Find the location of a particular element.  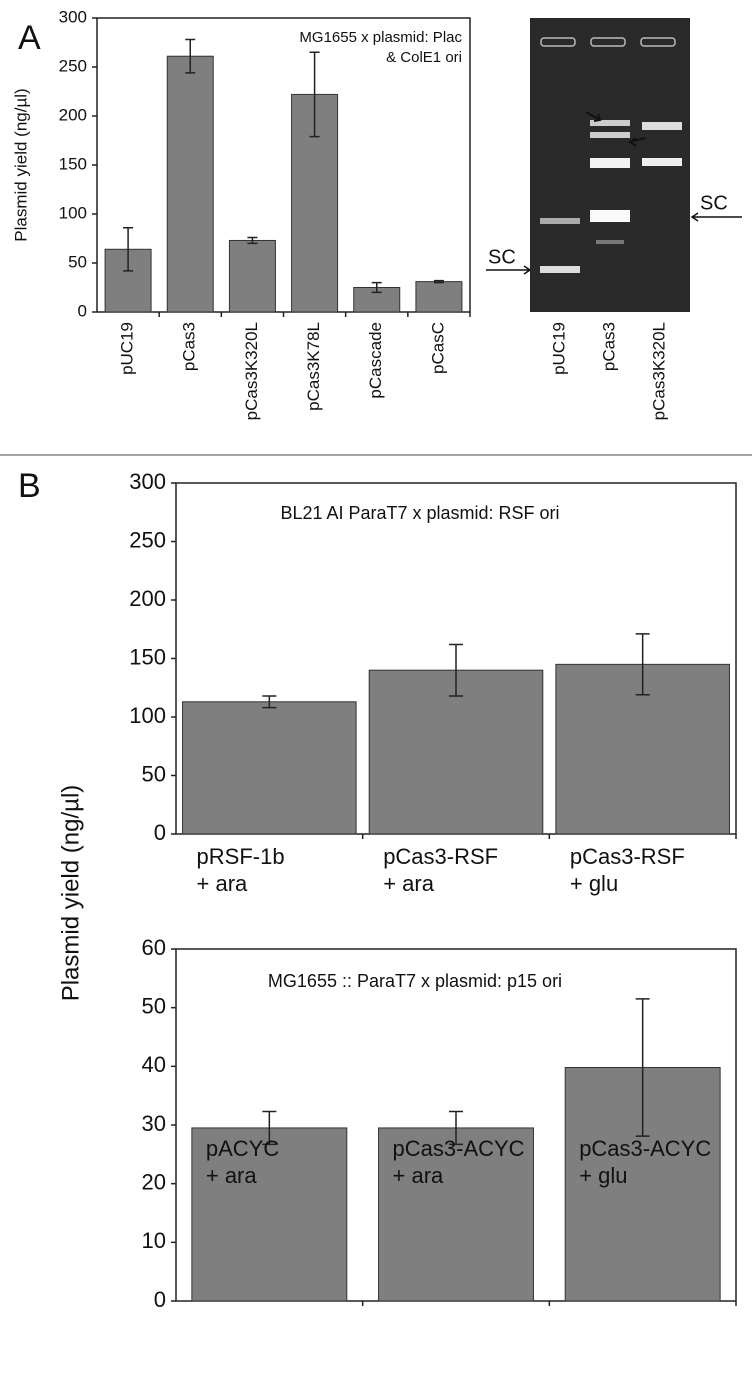

panel-label: B is located at coordinates (29, 486).